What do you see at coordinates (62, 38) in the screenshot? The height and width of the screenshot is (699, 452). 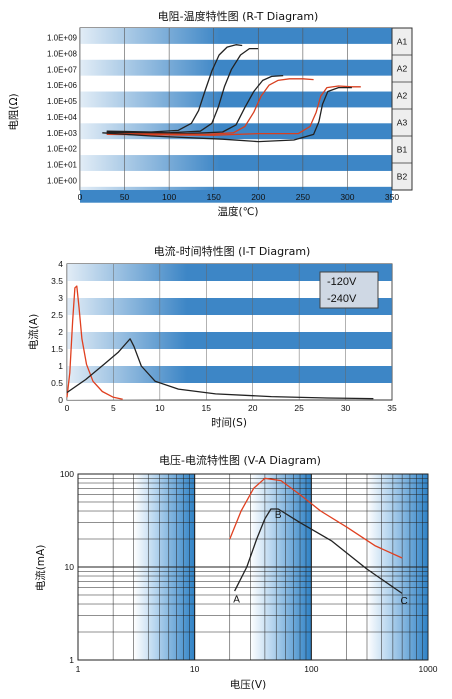 I see `rt-y-tick: 1.0E+09` at bounding box center [62, 38].